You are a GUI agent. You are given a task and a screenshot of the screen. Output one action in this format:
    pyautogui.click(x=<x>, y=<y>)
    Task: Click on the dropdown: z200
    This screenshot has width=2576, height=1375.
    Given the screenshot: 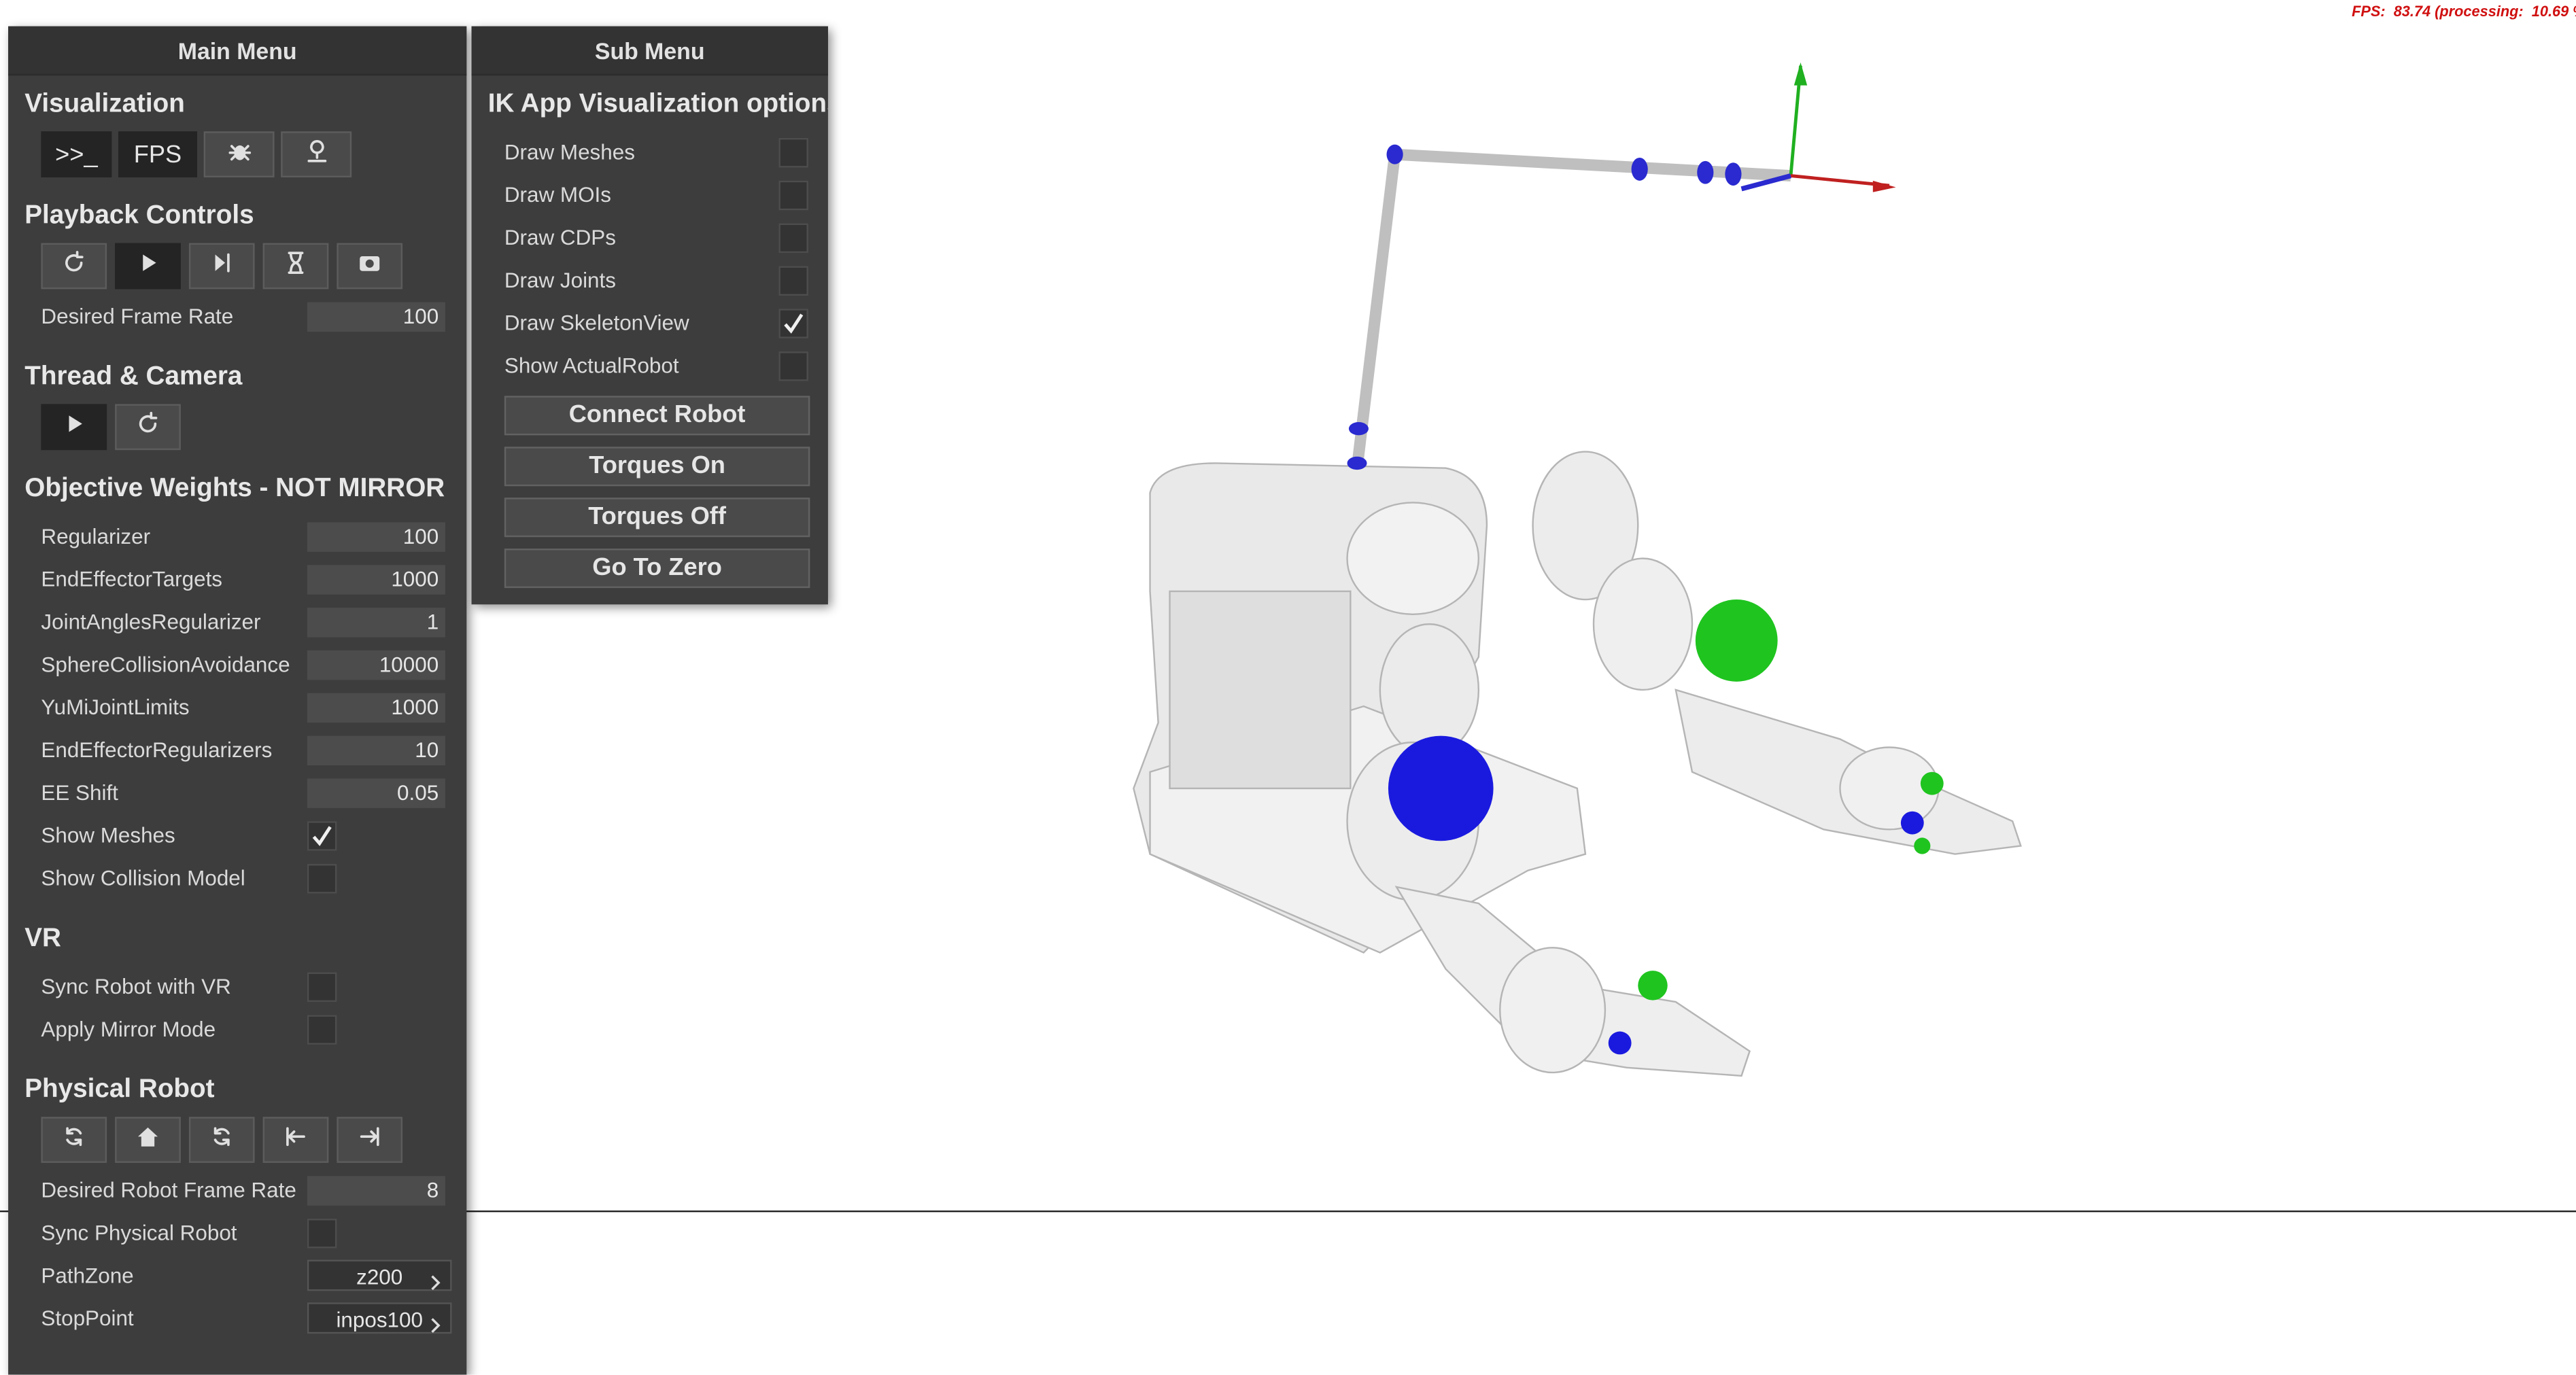 What is the action you would take?
    pyautogui.click(x=379, y=1275)
    